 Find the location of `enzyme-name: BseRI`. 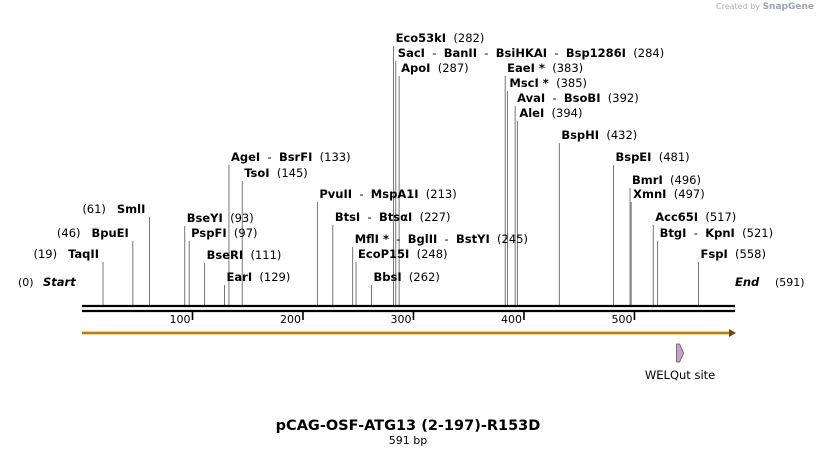

enzyme-name: BseRI is located at coordinates (225, 255).